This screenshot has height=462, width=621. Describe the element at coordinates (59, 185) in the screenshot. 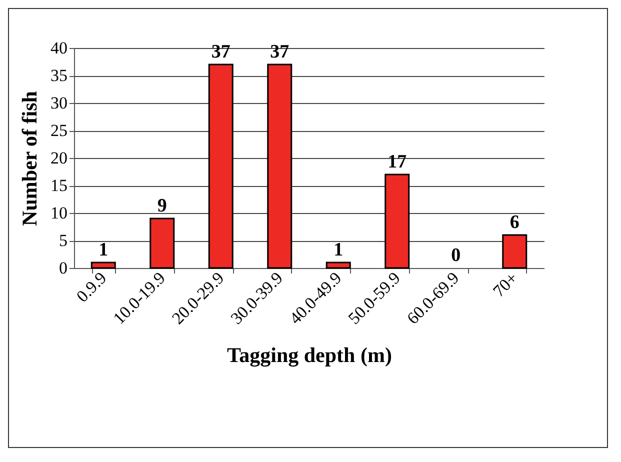

I see `y-tick-label: 15` at that location.